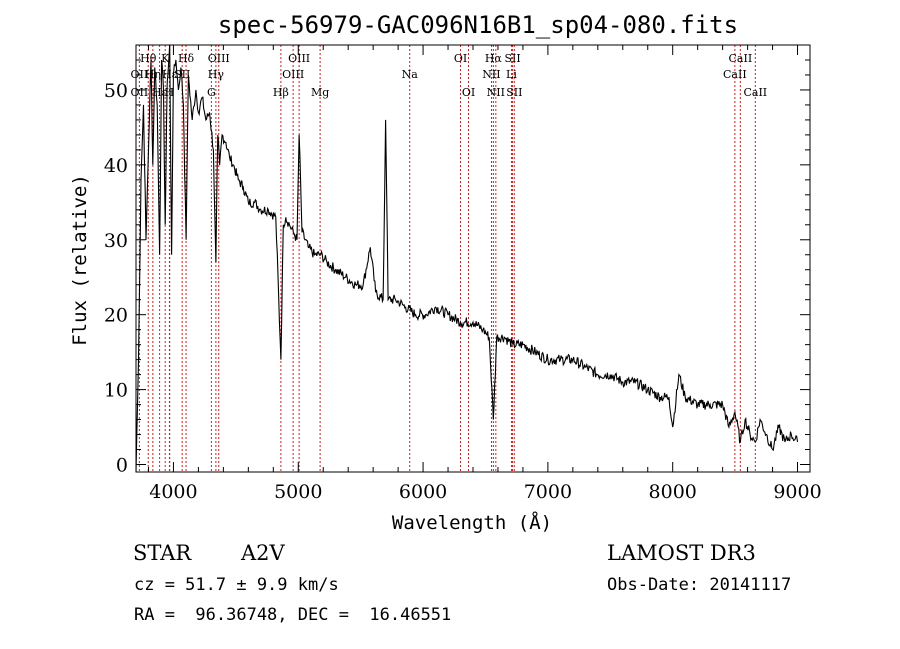 This screenshot has height=649, width=900. Describe the element at coordinates (755, 92) in the screenshot. I see `line-label-28: CaII` at that location.